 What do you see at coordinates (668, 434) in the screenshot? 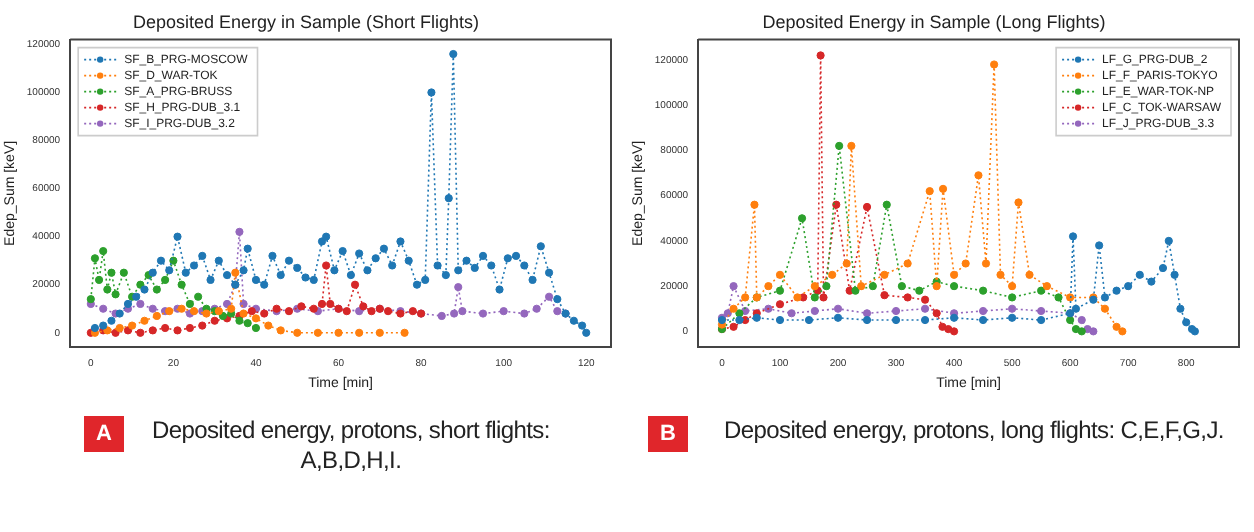
I see `text: B` at bounding box center [668, 434].